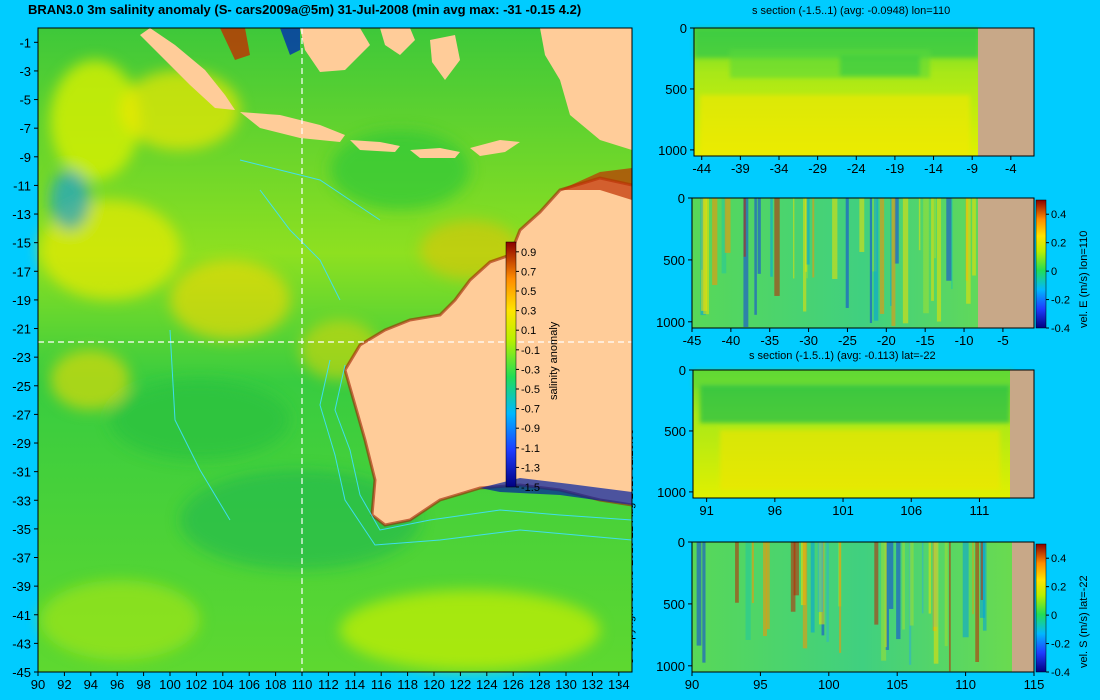 The width and height of the screenshot is (1100, 700). What do you see at coordinates (249, 684) in the screenshot?
I see `x-tick-label: 106` at bounding box center [249, 684].